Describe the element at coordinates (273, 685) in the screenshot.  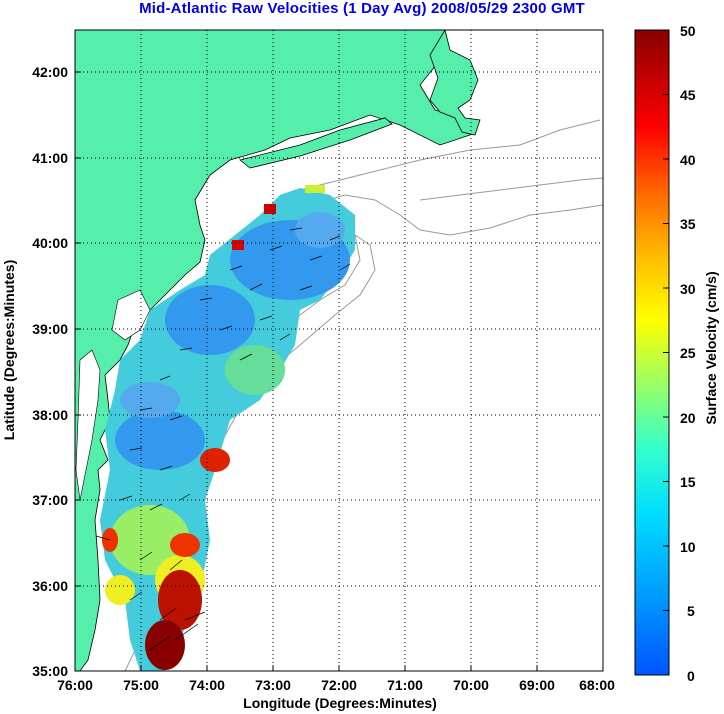
I see `lon-tick-label: 73:00` at that location.